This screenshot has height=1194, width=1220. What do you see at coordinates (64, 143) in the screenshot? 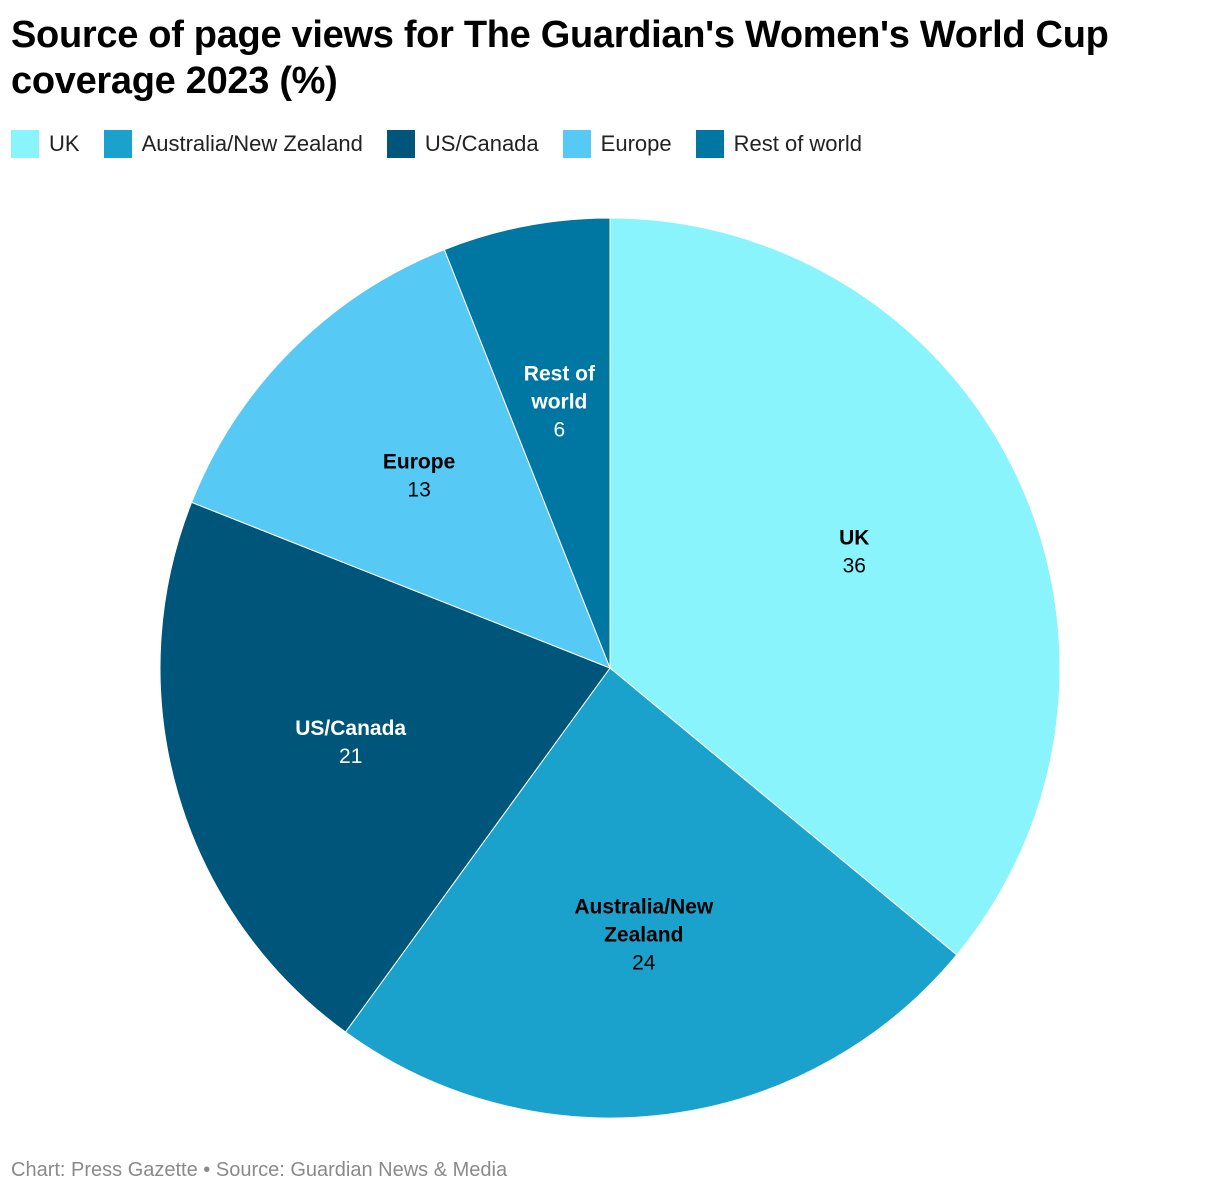
I see `legend-label-uk: UK` at bounding box center [64, 143].